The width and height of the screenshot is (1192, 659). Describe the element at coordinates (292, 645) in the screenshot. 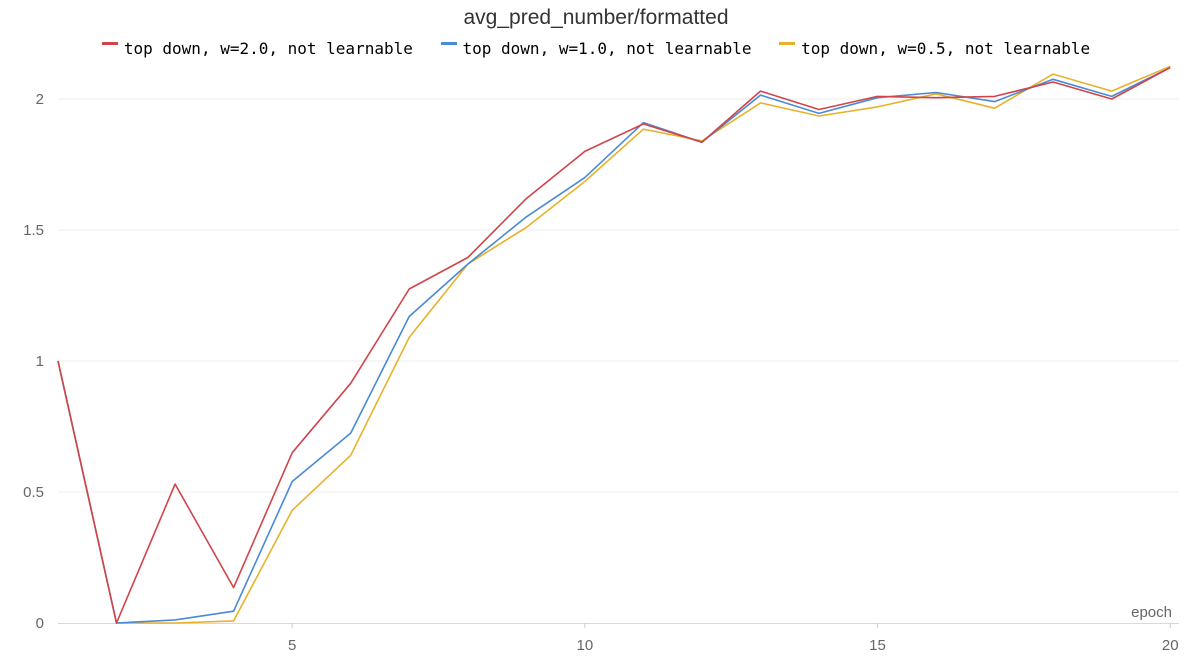

I see `x-tick-label: 5` at that location.